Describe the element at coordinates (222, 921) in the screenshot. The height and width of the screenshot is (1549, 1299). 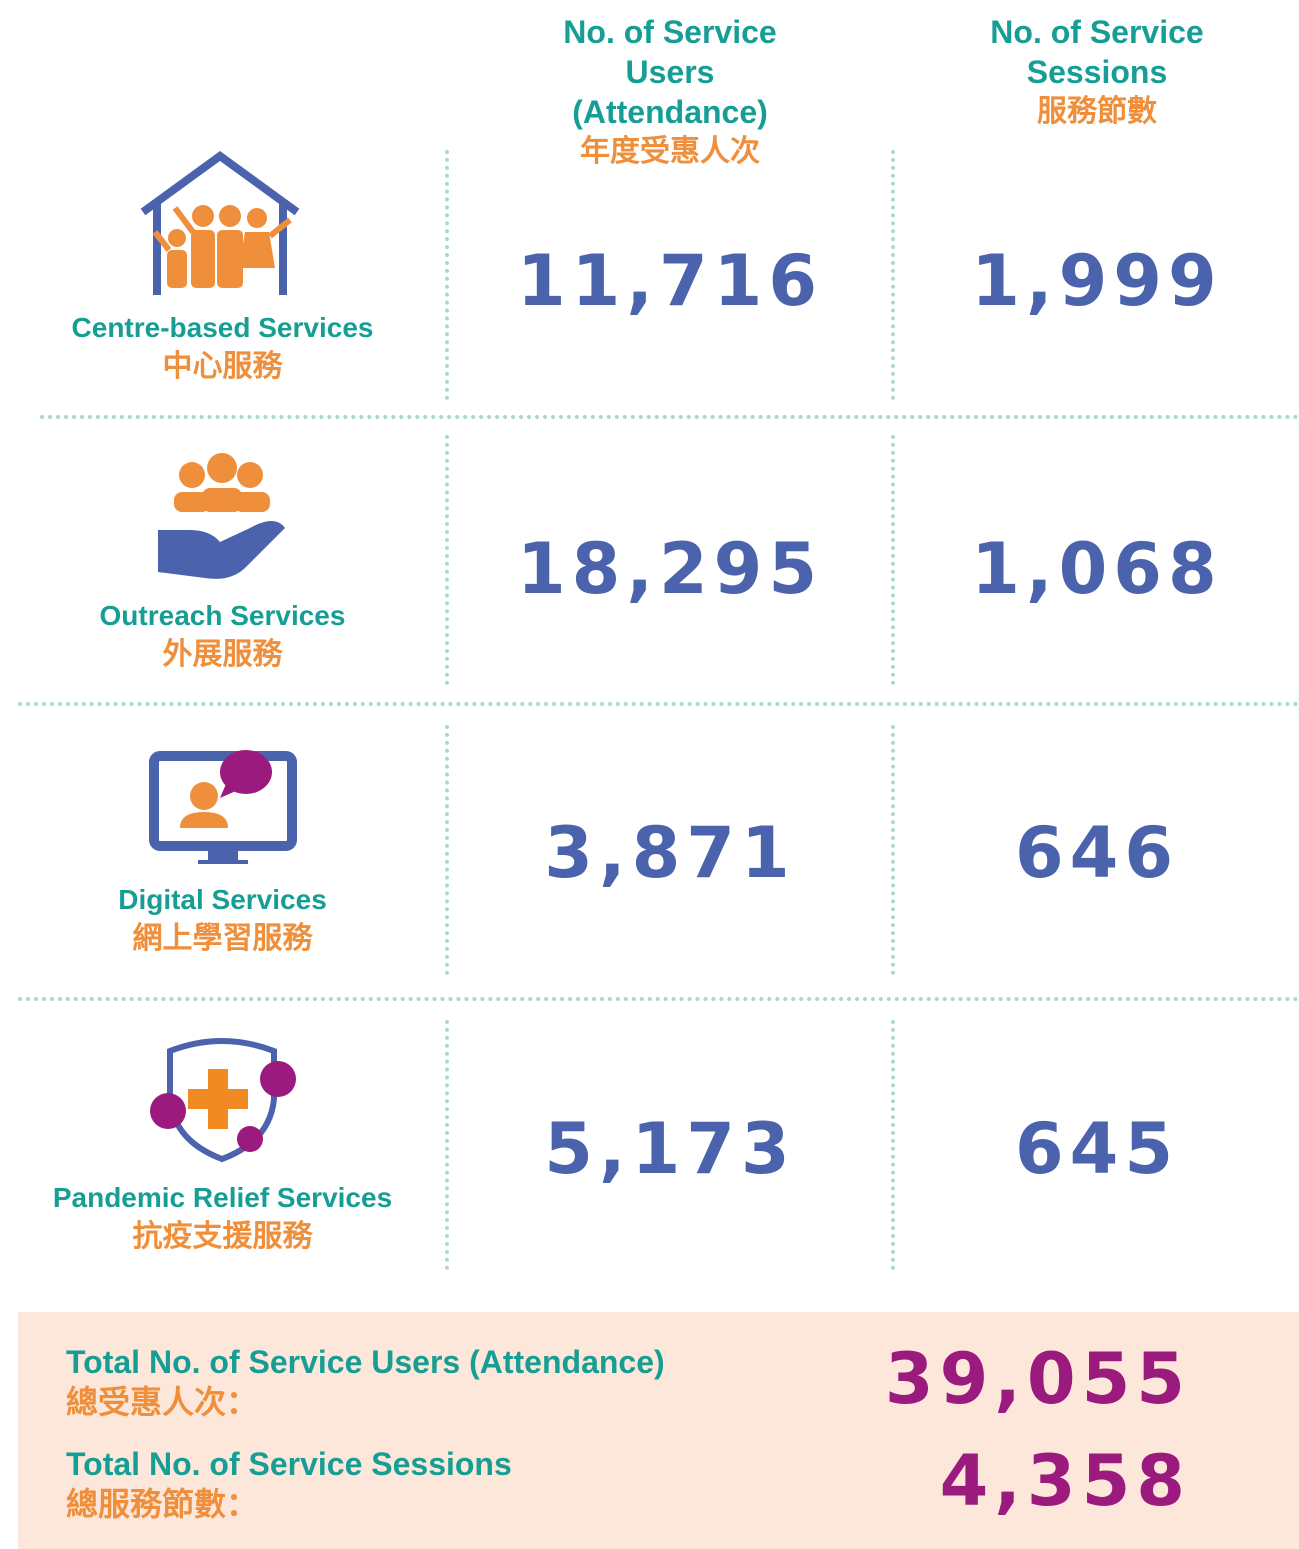
I see `service-label: Digital Services 網上學習服務` at that location.